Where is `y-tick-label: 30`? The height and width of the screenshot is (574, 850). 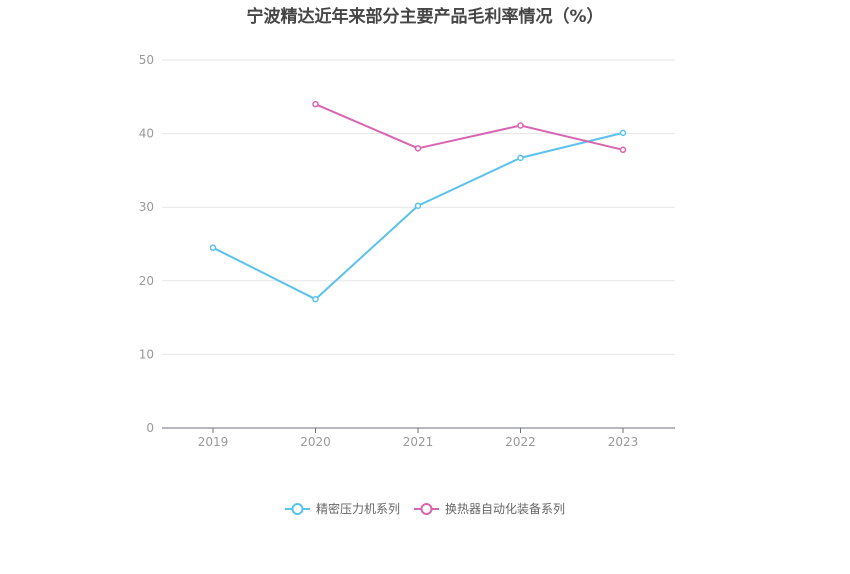
y-tick-label: 30 is located at coordinates (146, 207).